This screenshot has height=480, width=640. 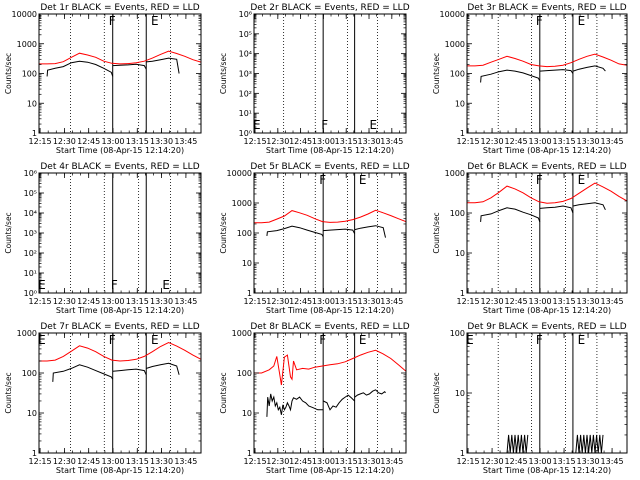 I want to click on panel-title: Det 7r BLACK = Events, RED = LLD, so click(x=119, y=327).